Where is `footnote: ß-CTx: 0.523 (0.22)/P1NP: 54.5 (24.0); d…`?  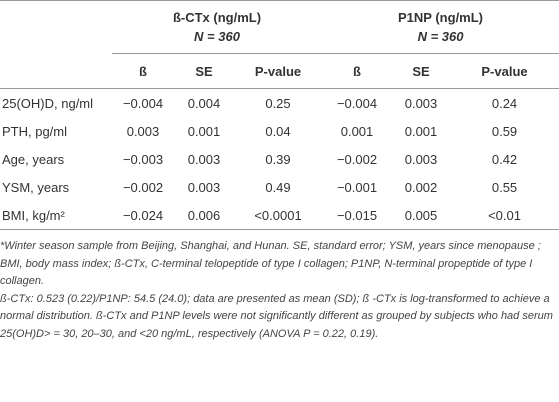
footnote: ß-CTx: 0.523 (0.22)/P1NP: 54.5 (24.0); d… is located at coordinates (276, 316).